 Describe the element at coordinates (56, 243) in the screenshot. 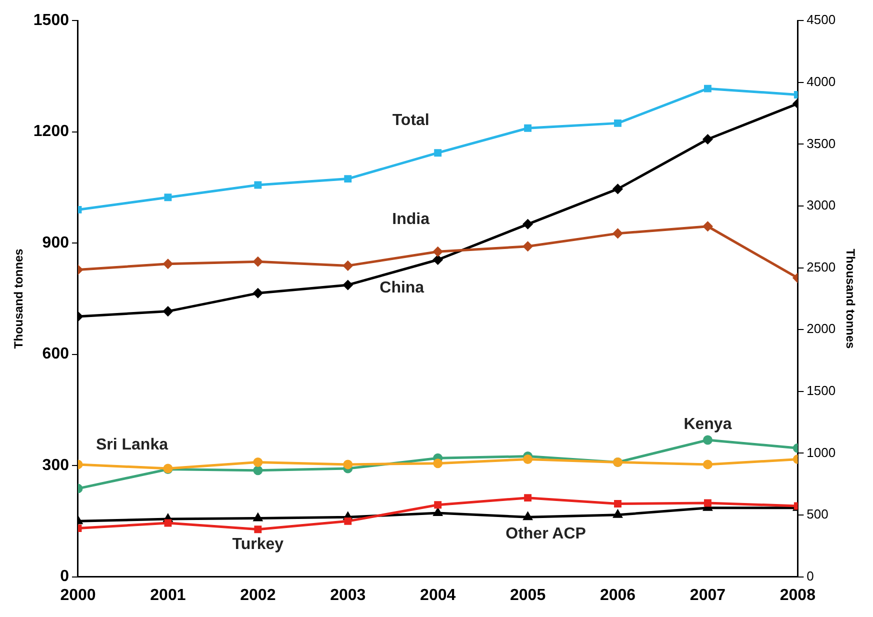

I see `y-tick-label: 900` at that location.